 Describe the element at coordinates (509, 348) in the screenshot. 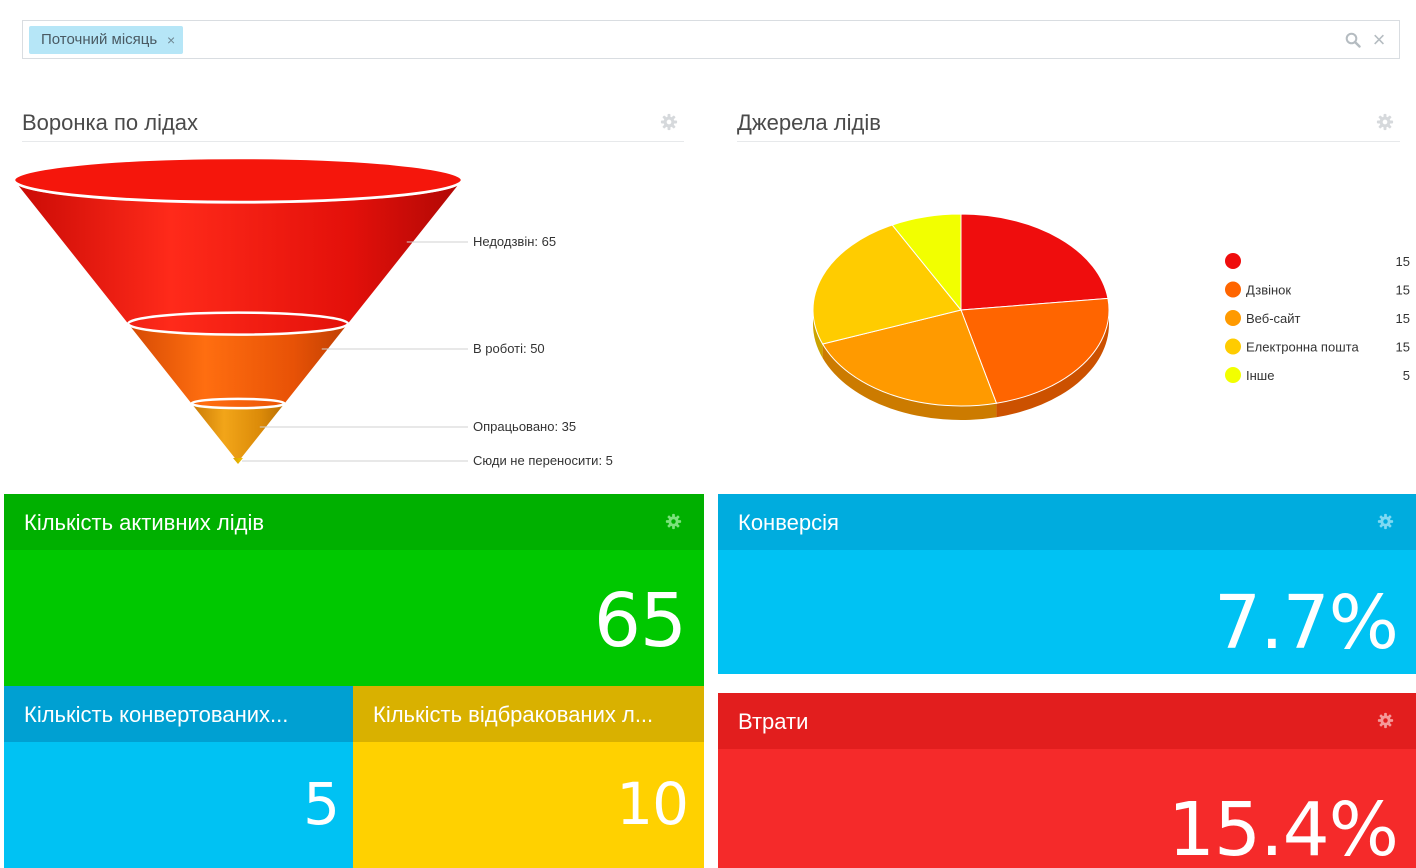

I see `funnel-label: В роботі: 50` at that location.